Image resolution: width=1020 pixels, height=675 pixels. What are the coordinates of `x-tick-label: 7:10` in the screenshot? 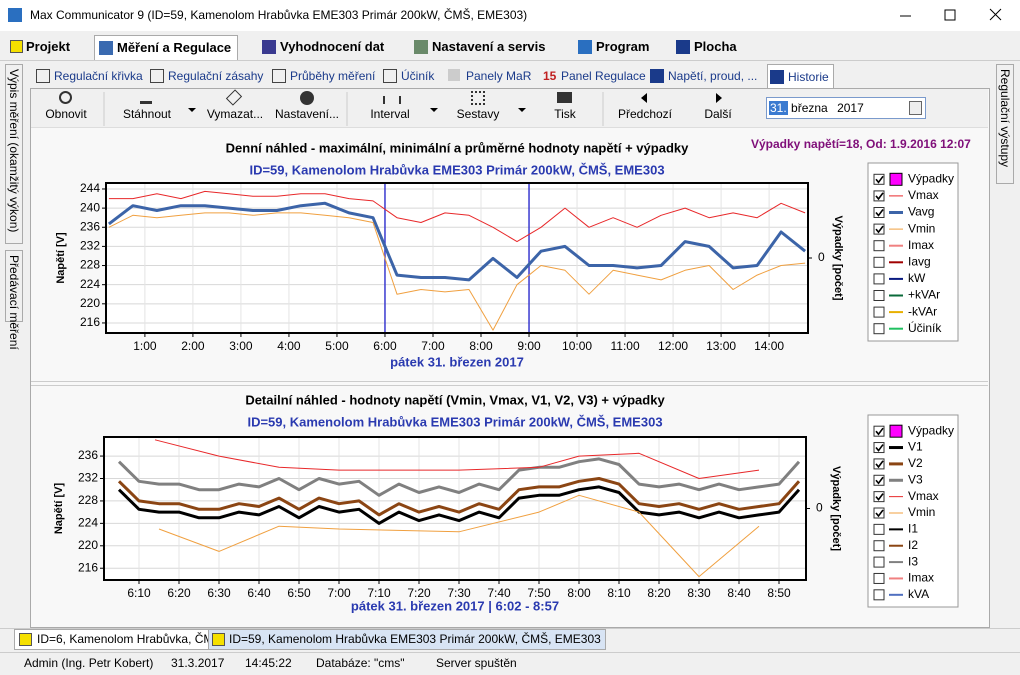 It's located at (379, 593).